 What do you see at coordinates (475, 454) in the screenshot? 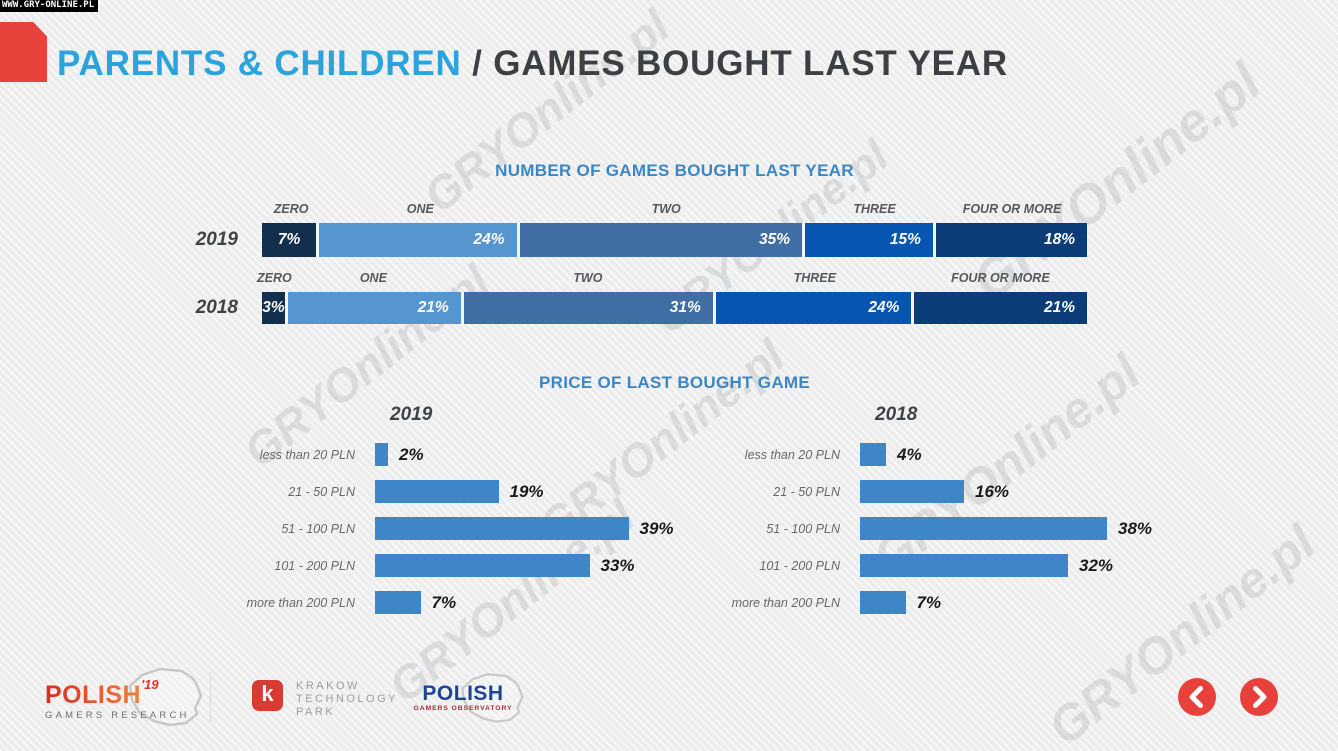
I see `price-row: less than 20 PLN 2%` at bounding box center [475, 454].